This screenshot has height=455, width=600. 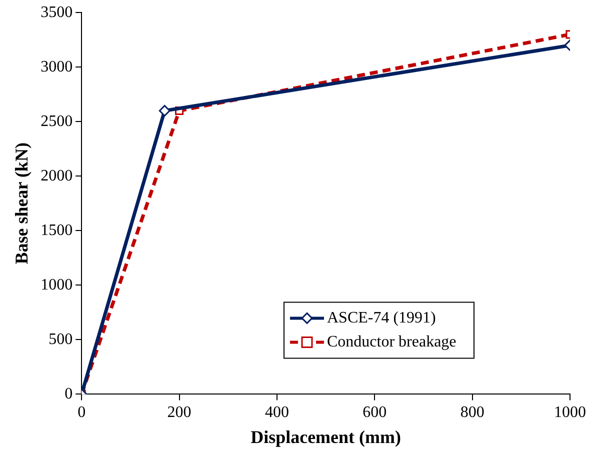 What do you see at coordinates (56, 230) in the screenshot?
I see `y-tick-label: 1500` at bounding box center [56, 230].